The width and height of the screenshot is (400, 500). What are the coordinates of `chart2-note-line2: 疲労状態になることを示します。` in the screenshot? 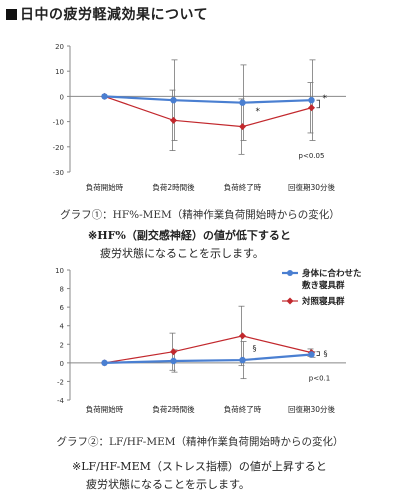 It's located at (168, 484).